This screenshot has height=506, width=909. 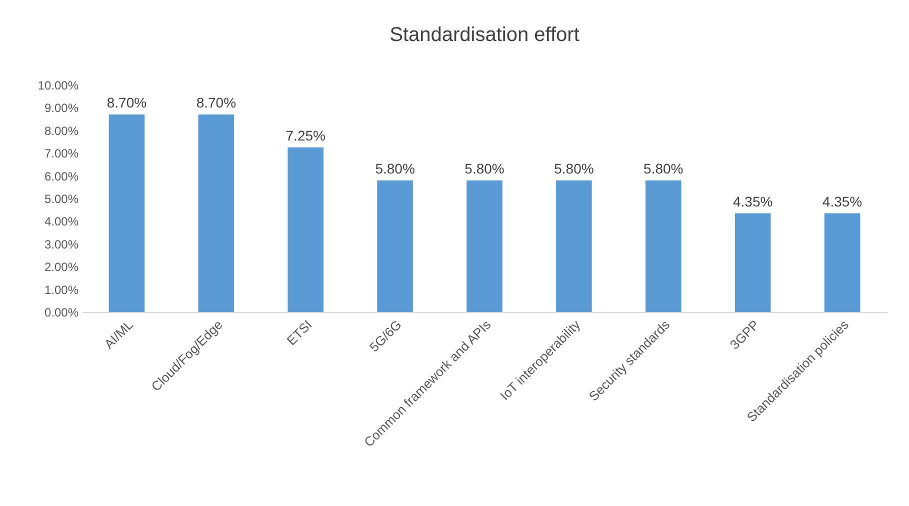 I want to click on data-label: 7.25%, so click(x=306, y=135).